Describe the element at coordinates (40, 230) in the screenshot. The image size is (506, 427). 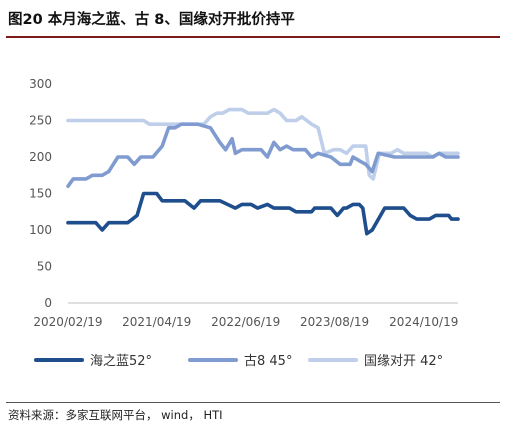
I see `y-tick-label: 100` at that location.